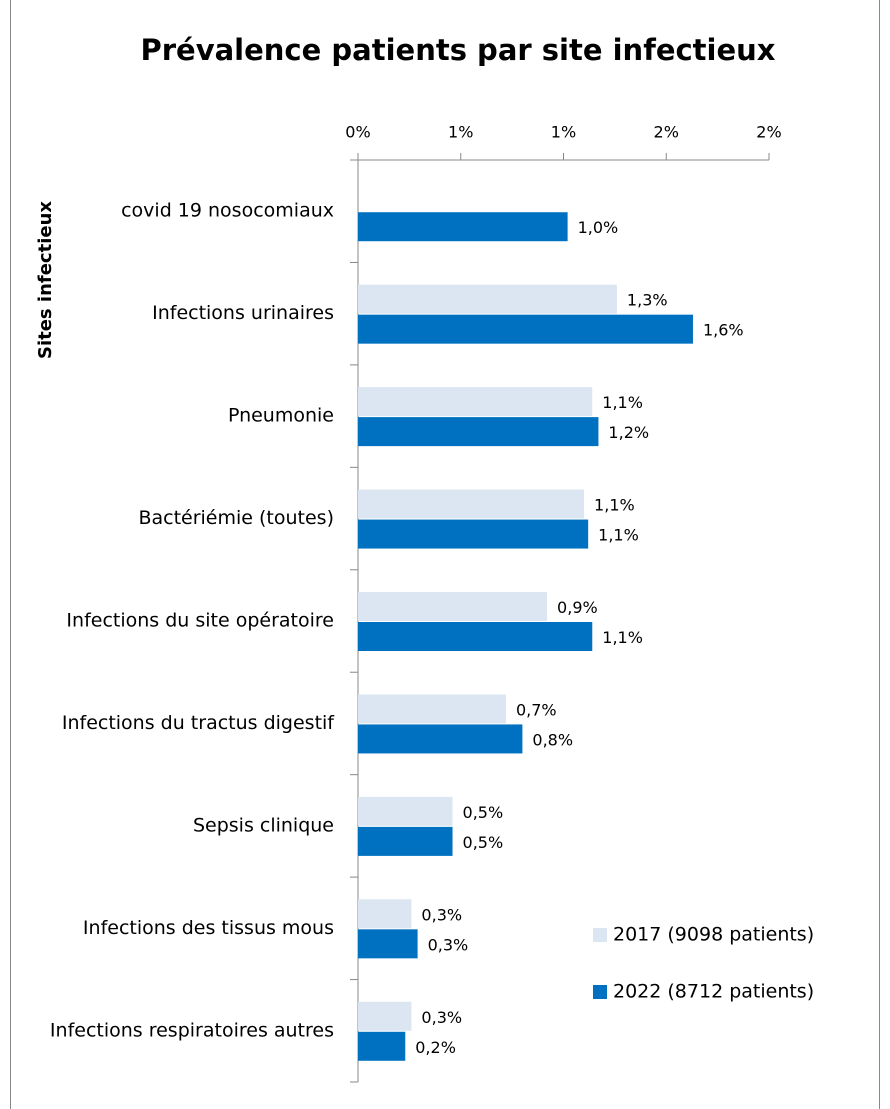 This screenshot has width=890, height=1109. I want to click on y-tick-label: Infections des tissus mous, so click(208, 928).